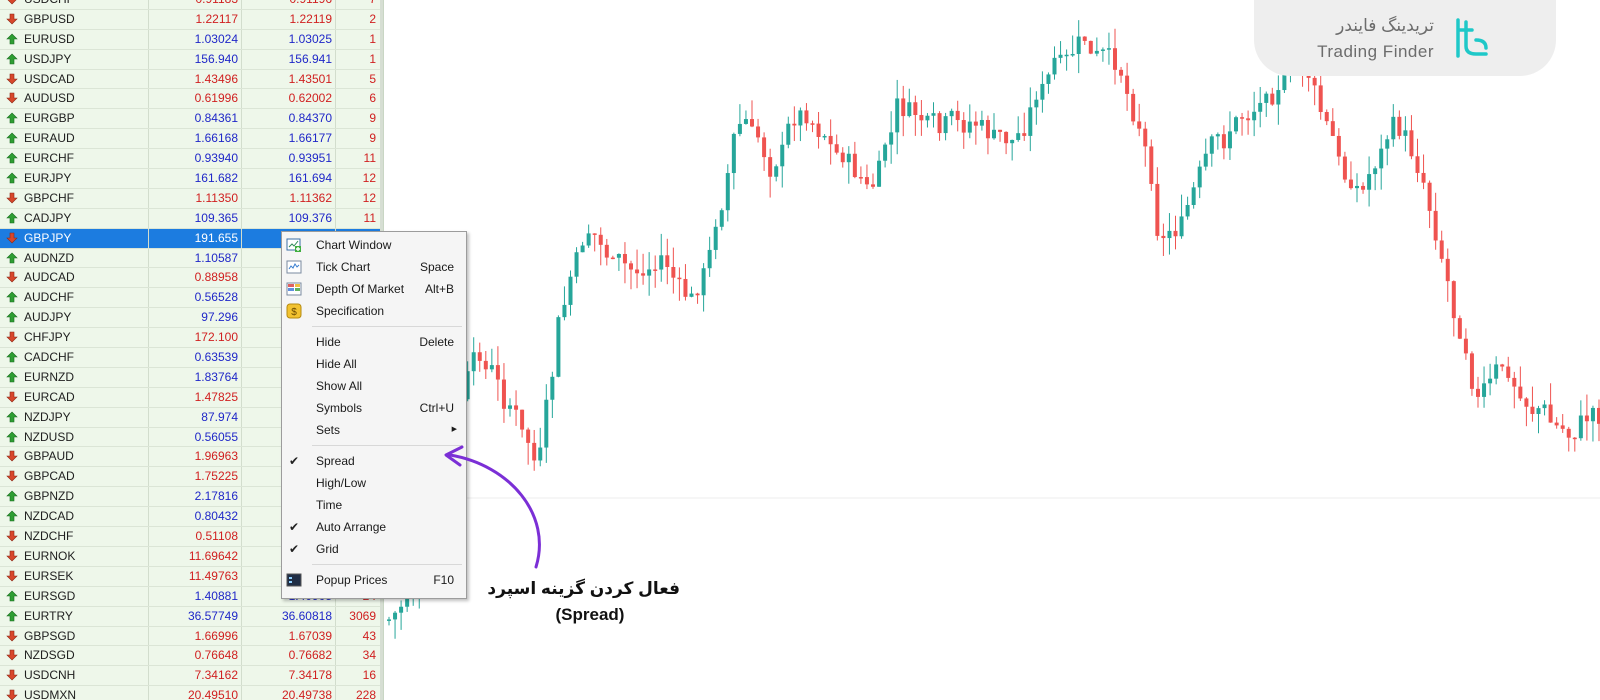  Describe the element at coordinates (191, 79) in the screenshot. I see `market-watch-row: USDCAD 1.43496 1.43501 5` at that location.